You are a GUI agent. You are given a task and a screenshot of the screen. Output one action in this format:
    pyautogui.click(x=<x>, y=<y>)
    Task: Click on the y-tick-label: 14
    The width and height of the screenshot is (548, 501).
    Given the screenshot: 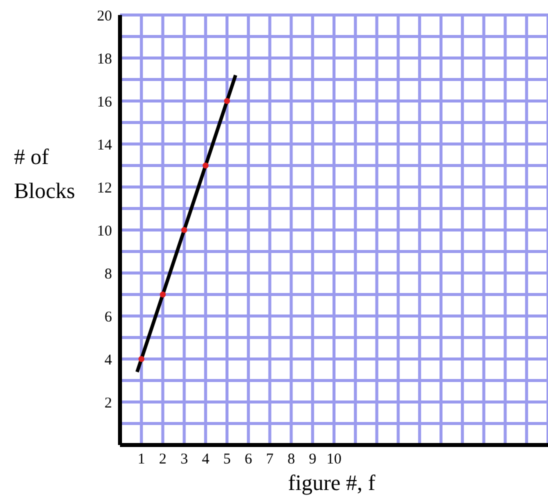 What is the action you would take?
    pyautogui.click(x=104, y=145)
    